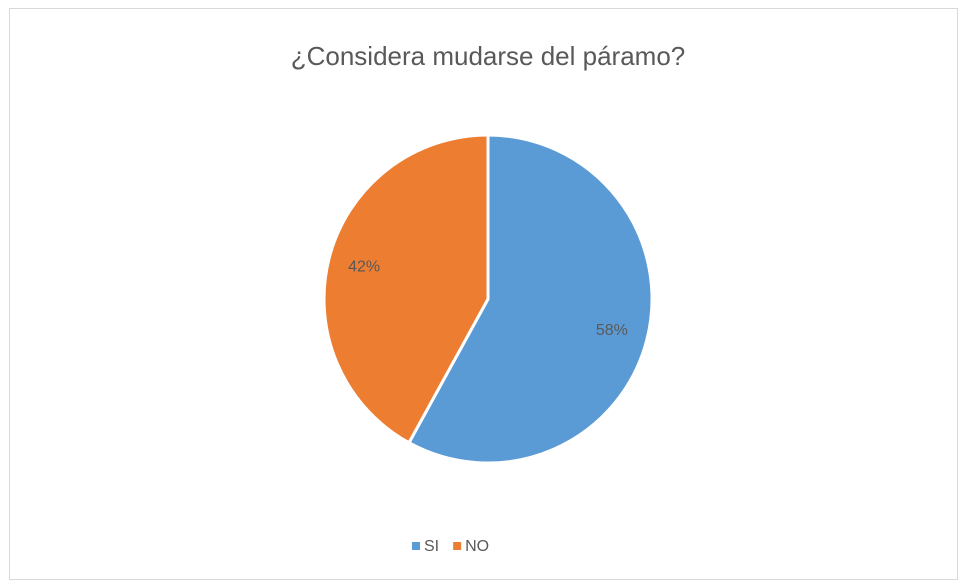  I want to click on legend-label: SI, so click(431, 546).